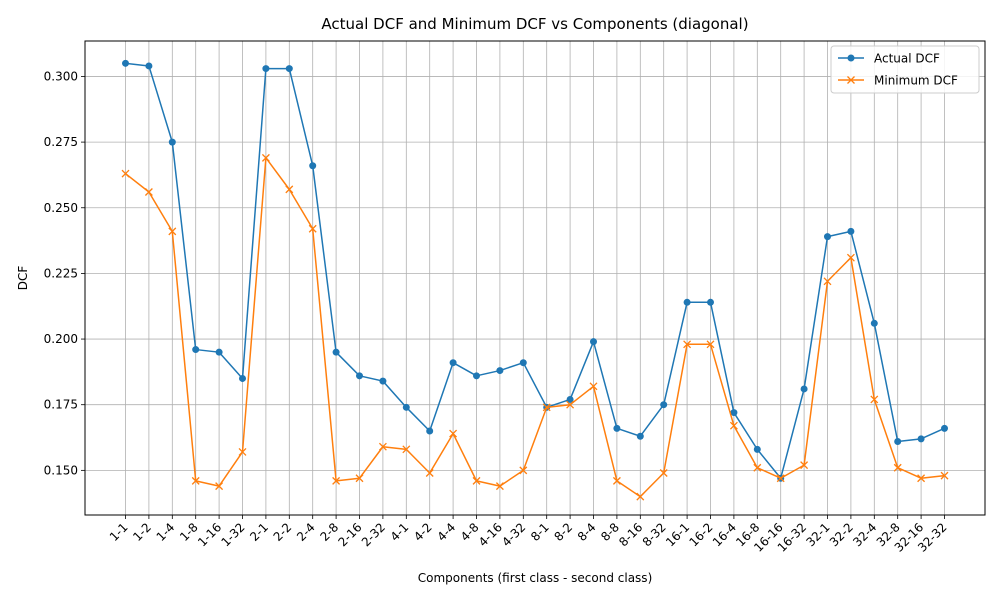 The image size is (1000, 600). What do you see at coordinates (61, 142) in the screenshot?
I see `y-tick-label: 0.275` at bounding box center [61, 142].